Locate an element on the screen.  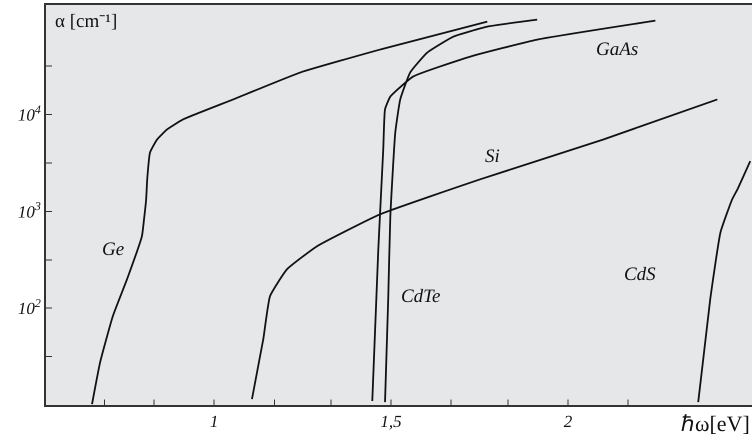
series-label: Ge is located at coordinates (113, 249).